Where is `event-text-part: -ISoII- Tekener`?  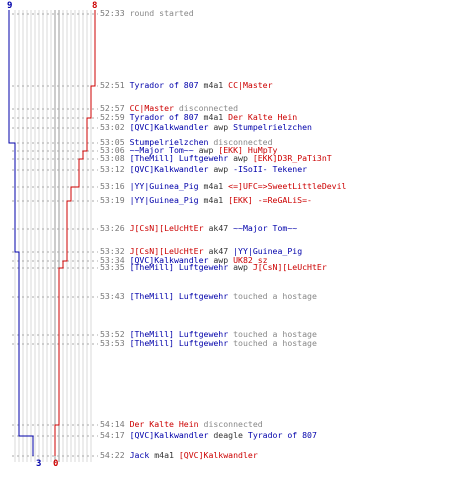 event-text-part: -ISoII- Tekener is located at coordinates (270, 169).